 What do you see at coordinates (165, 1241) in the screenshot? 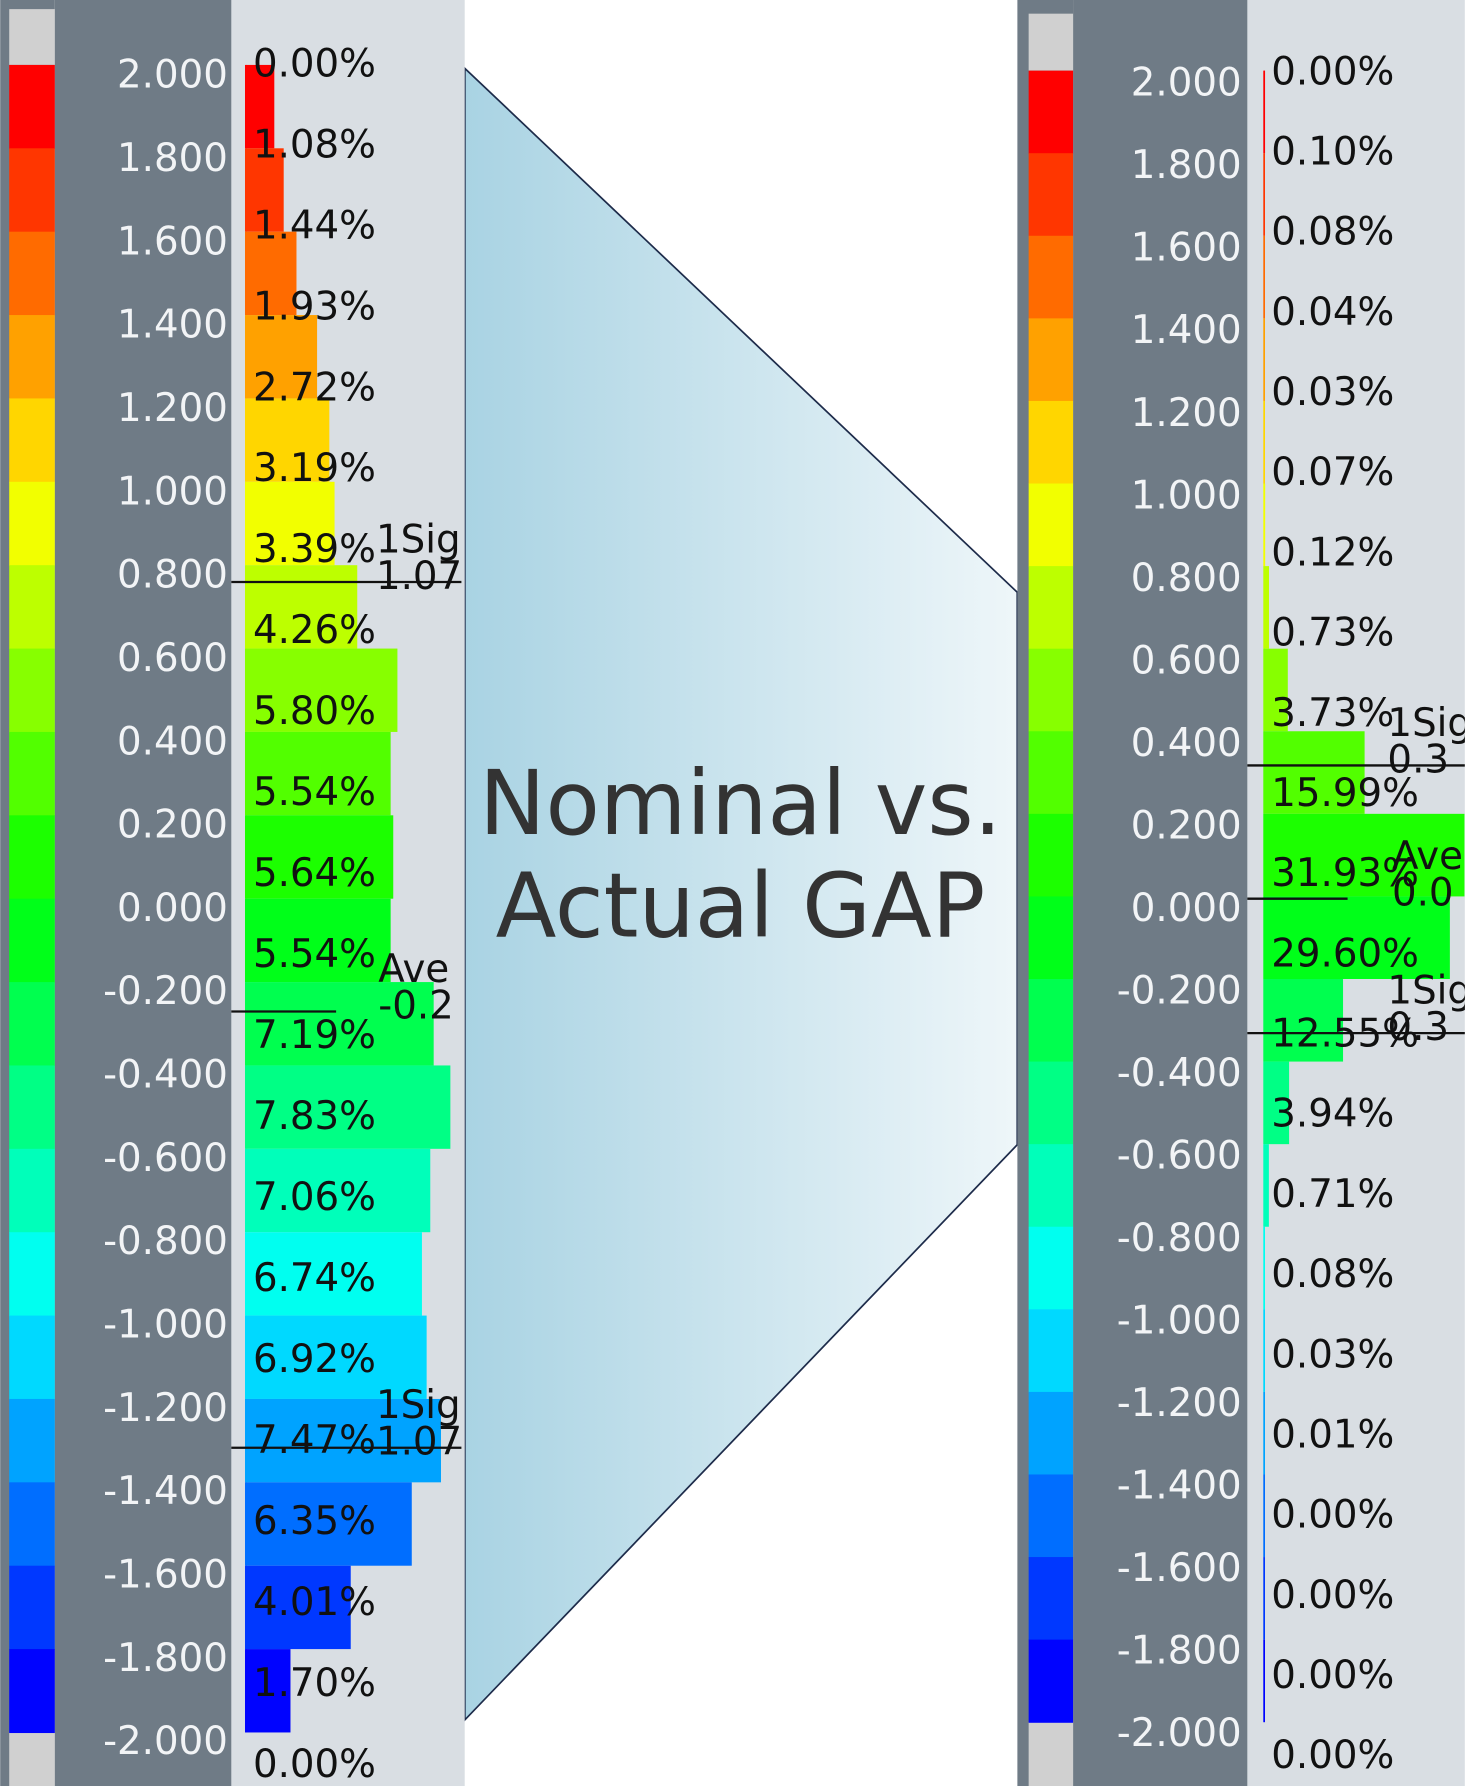
I see `scale-label: -0.800` at bounding box center [165, 1241].